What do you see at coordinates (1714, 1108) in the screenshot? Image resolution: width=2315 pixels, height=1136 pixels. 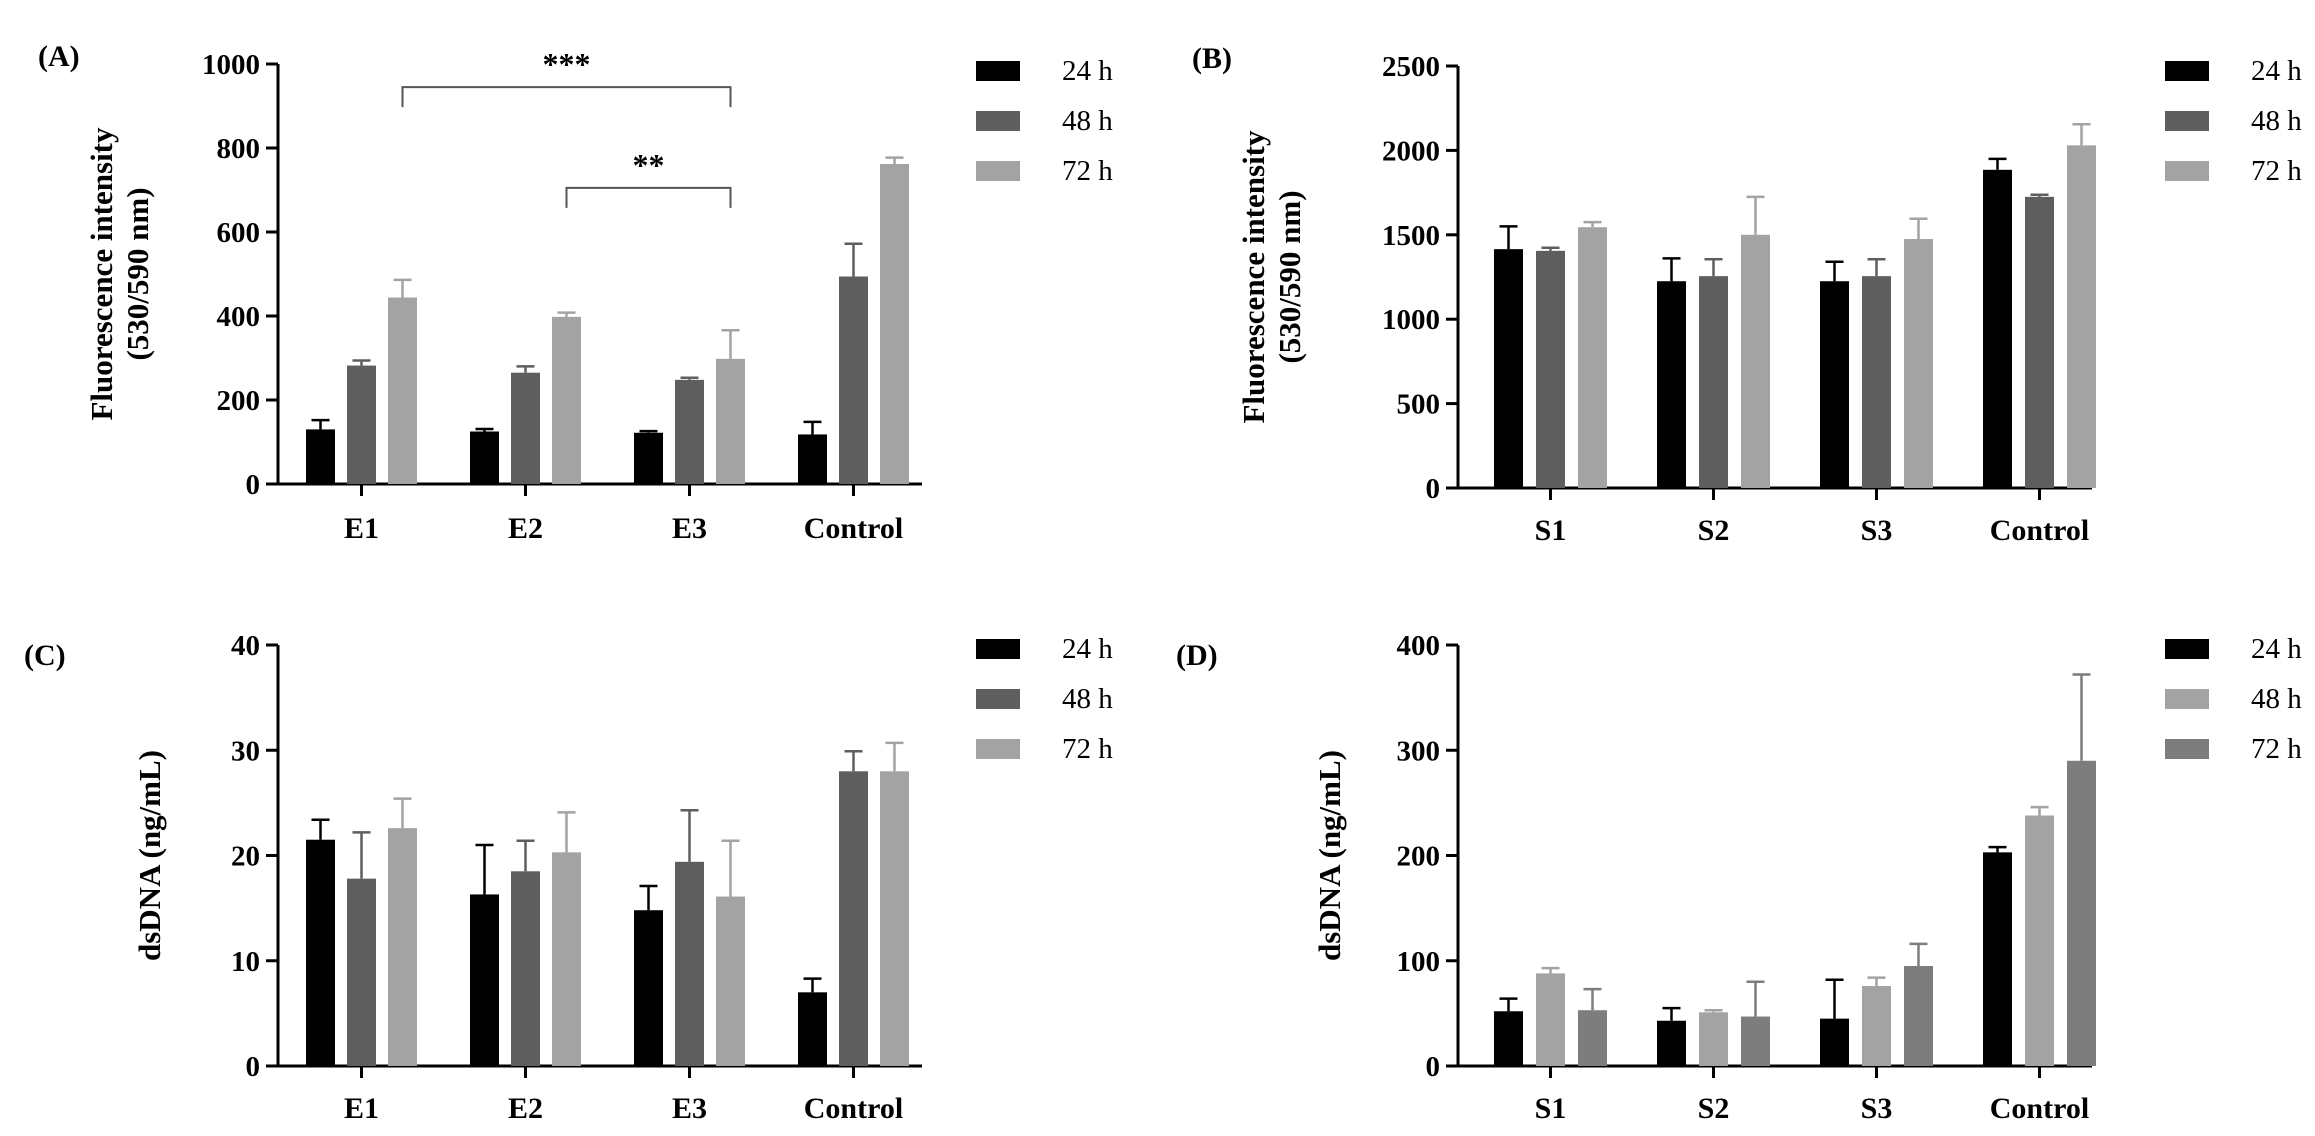 I see `x-tick-label: S2` at bounding box center [1714, 1108].